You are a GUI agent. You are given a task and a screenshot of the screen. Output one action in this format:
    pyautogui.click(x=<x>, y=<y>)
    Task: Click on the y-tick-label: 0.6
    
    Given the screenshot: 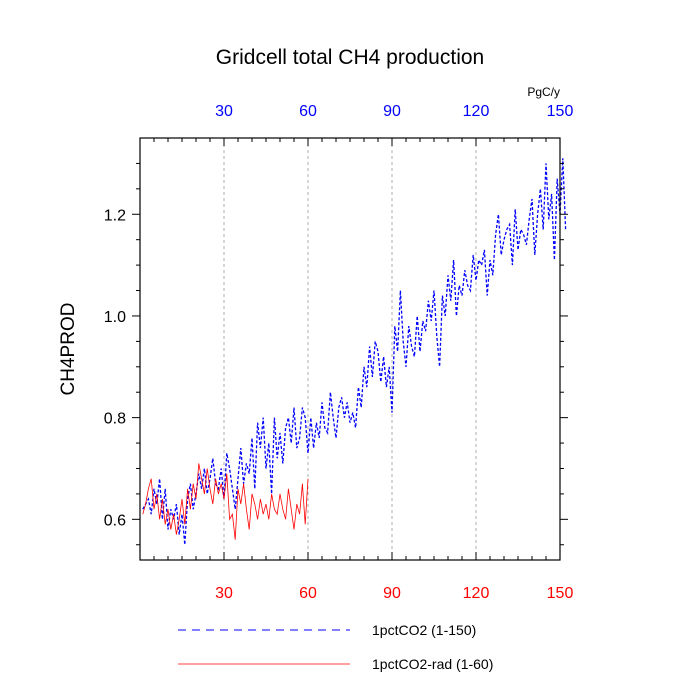 What is the action you would take?
    pyautogui.click(x=115, y=520)
    